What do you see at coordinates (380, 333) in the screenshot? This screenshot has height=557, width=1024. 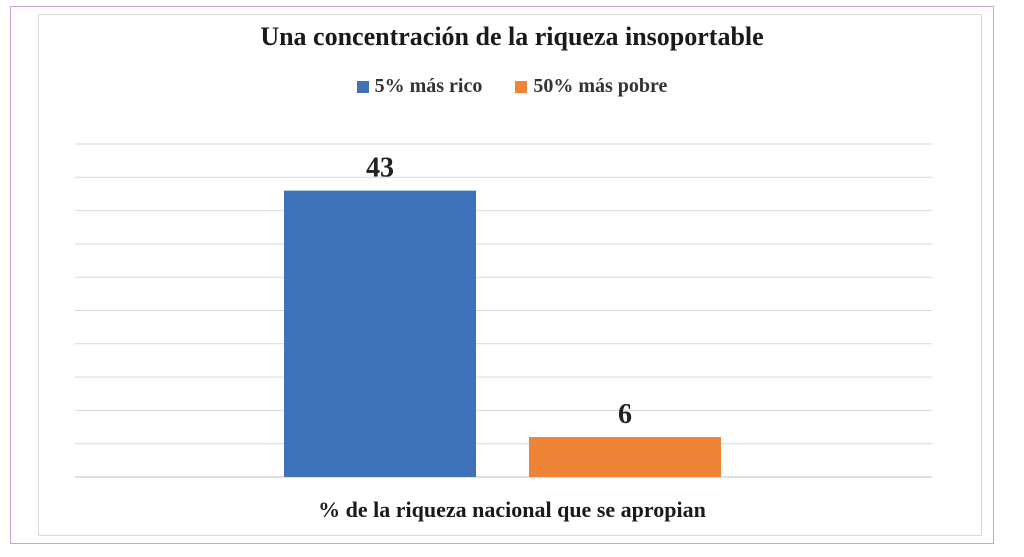 I see `bar-rich` at bounding box center [380, 333].